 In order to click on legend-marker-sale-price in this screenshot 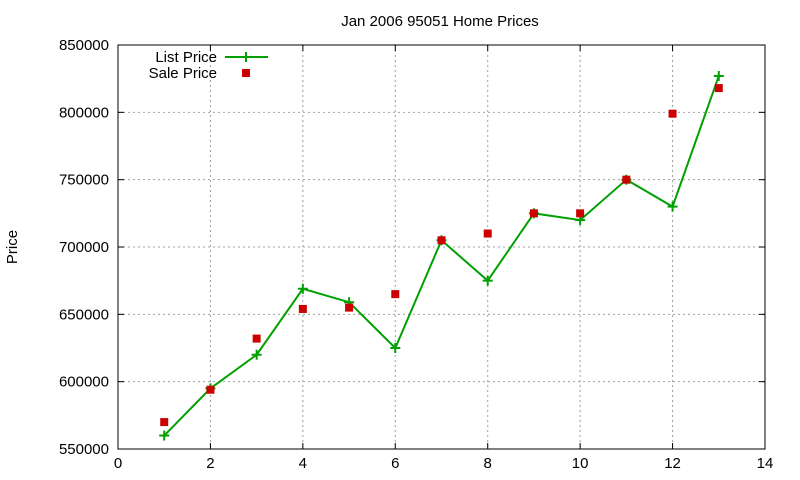, I will do `click(246, 73)`.